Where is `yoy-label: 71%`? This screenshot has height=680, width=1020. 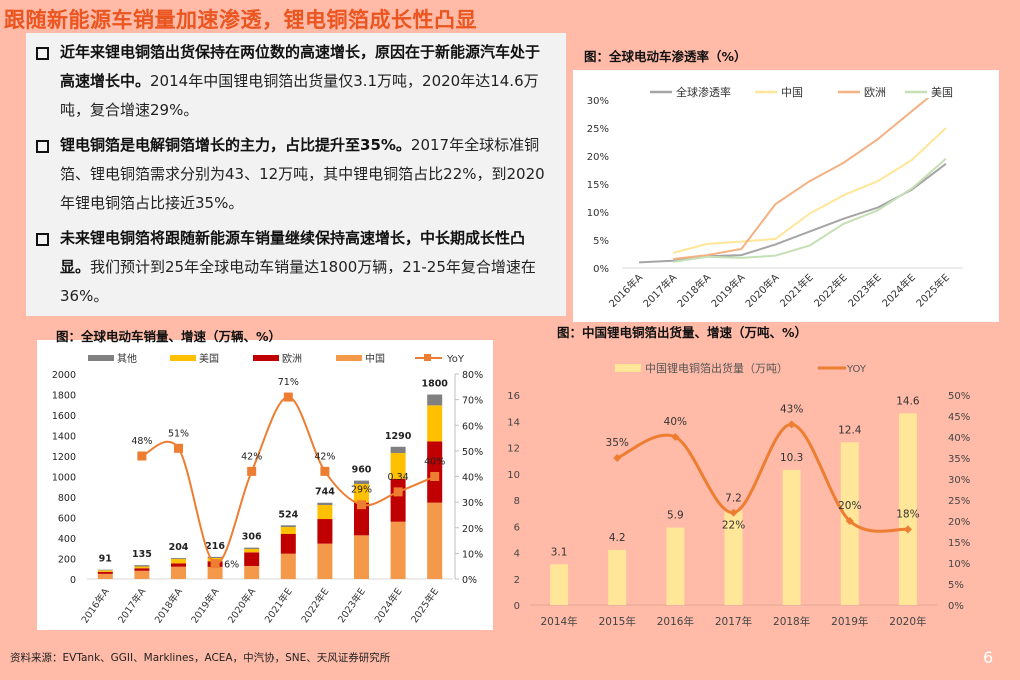
yoy-label: 71% is located at coordinates (288, 382).